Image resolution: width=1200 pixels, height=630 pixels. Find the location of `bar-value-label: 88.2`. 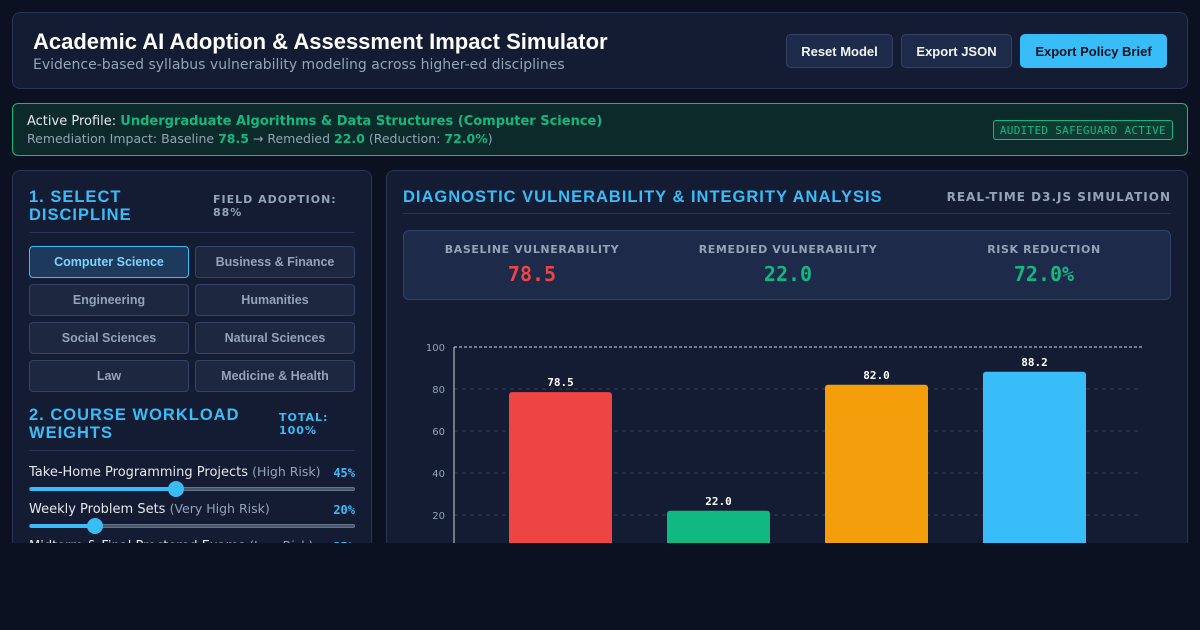

bar-value-label: 88.2 is located at coordinates (1034, 362).